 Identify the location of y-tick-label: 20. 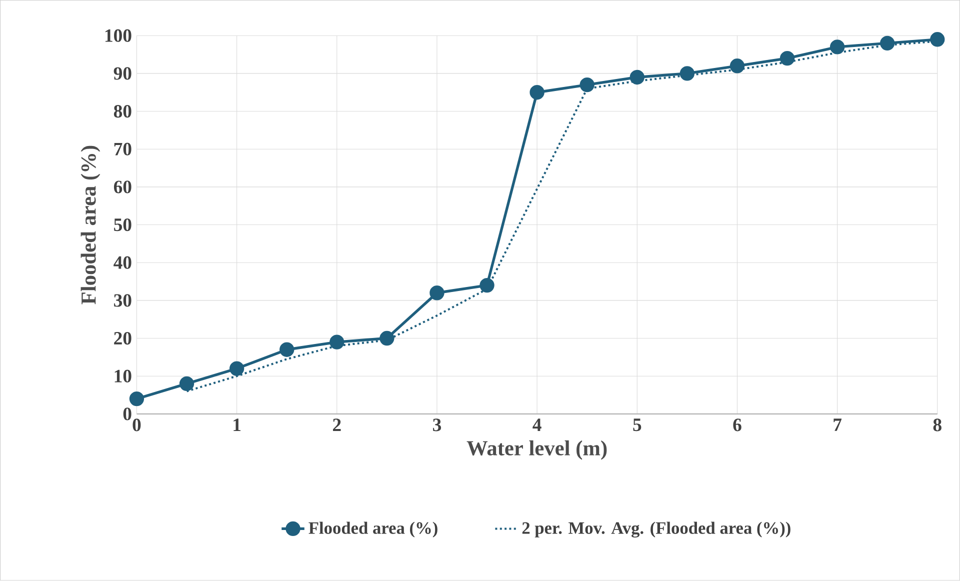
(123, 338).